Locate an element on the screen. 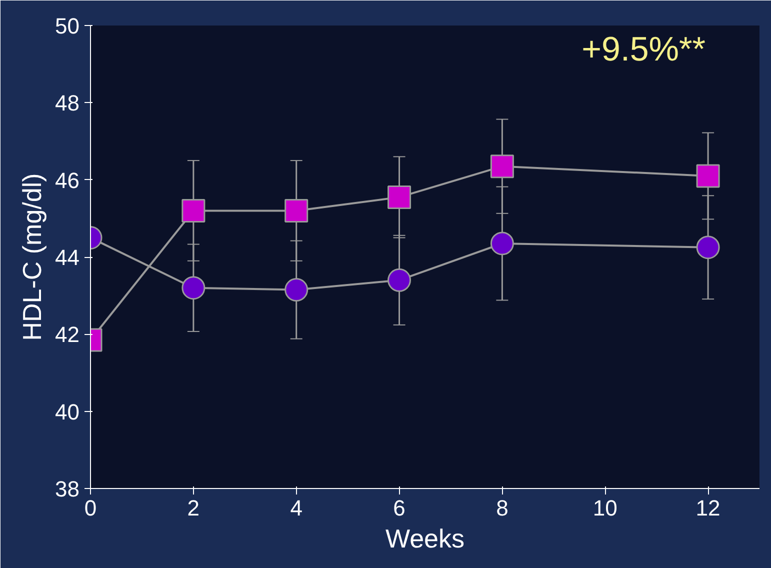  x-tick-label: 4 is located at coordinates (296, 508).